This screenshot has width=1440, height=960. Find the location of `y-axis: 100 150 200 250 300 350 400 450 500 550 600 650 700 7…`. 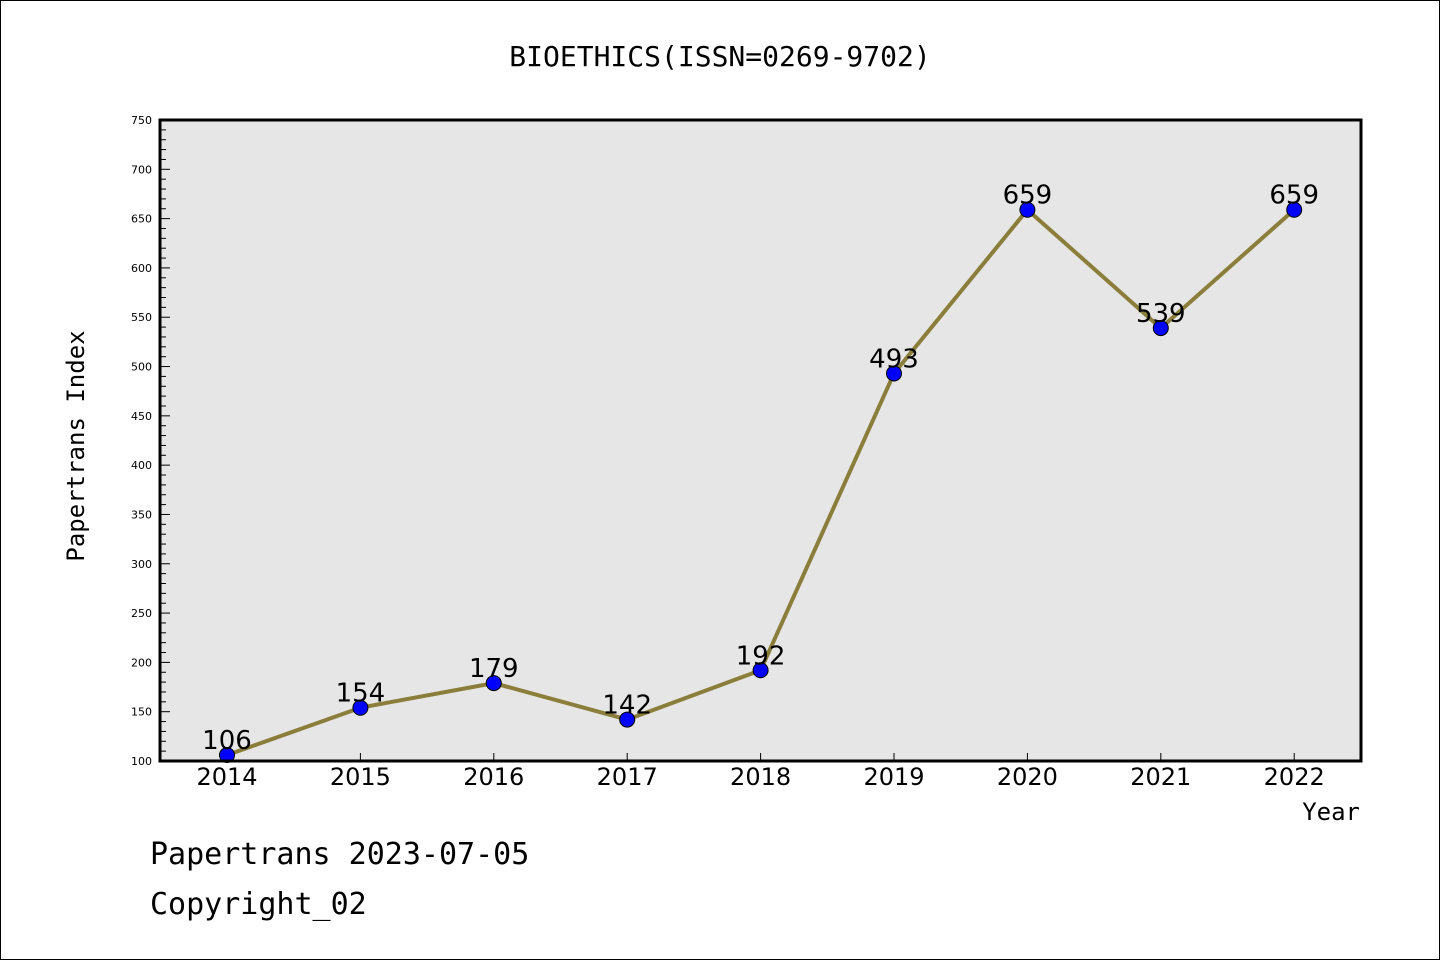

y-axis: 100 150 200 250 300 350 400 450 500 550 600 650 700 7… is located at coordinates (150, 441).